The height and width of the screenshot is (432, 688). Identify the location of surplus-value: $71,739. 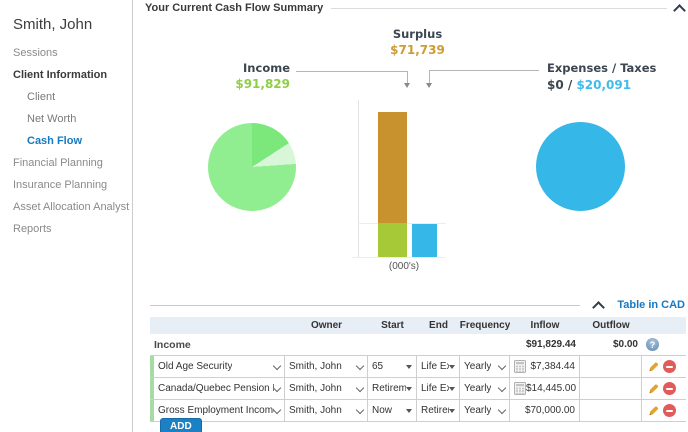
(417, 50).